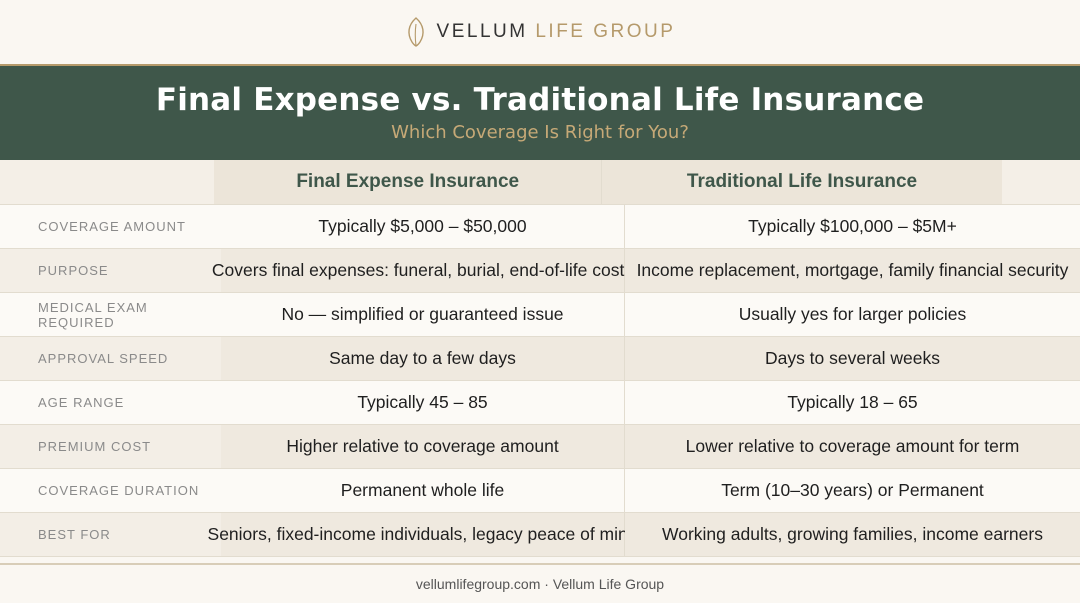 This screenshot has width=1080, height=603. What do you see at coordinates (423, 358) in the screenshot?
I see `final-expense-cell: Same day to a few days` at bounding box center [423, 358].